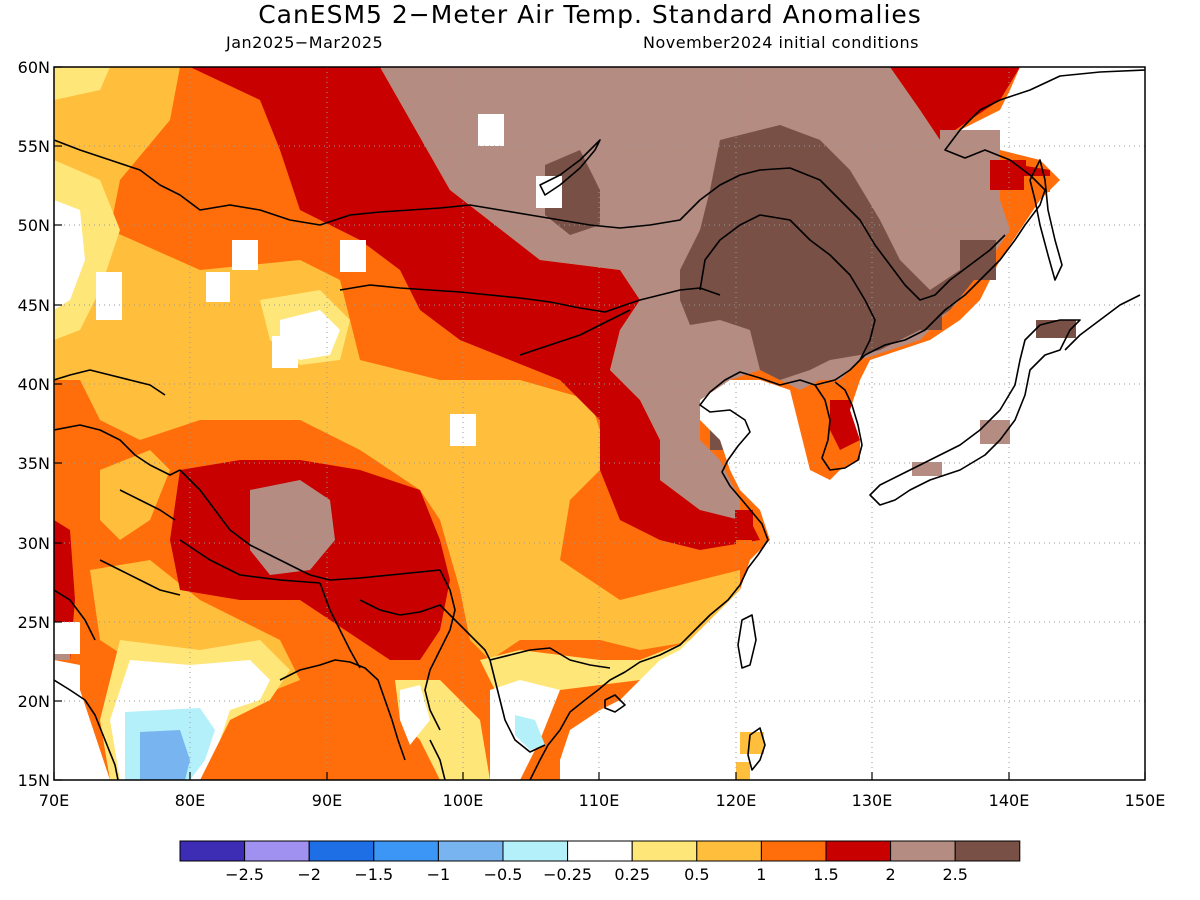 The image size is (1200, 900). I want to click on lat-label: 45N, so click(34, 305).